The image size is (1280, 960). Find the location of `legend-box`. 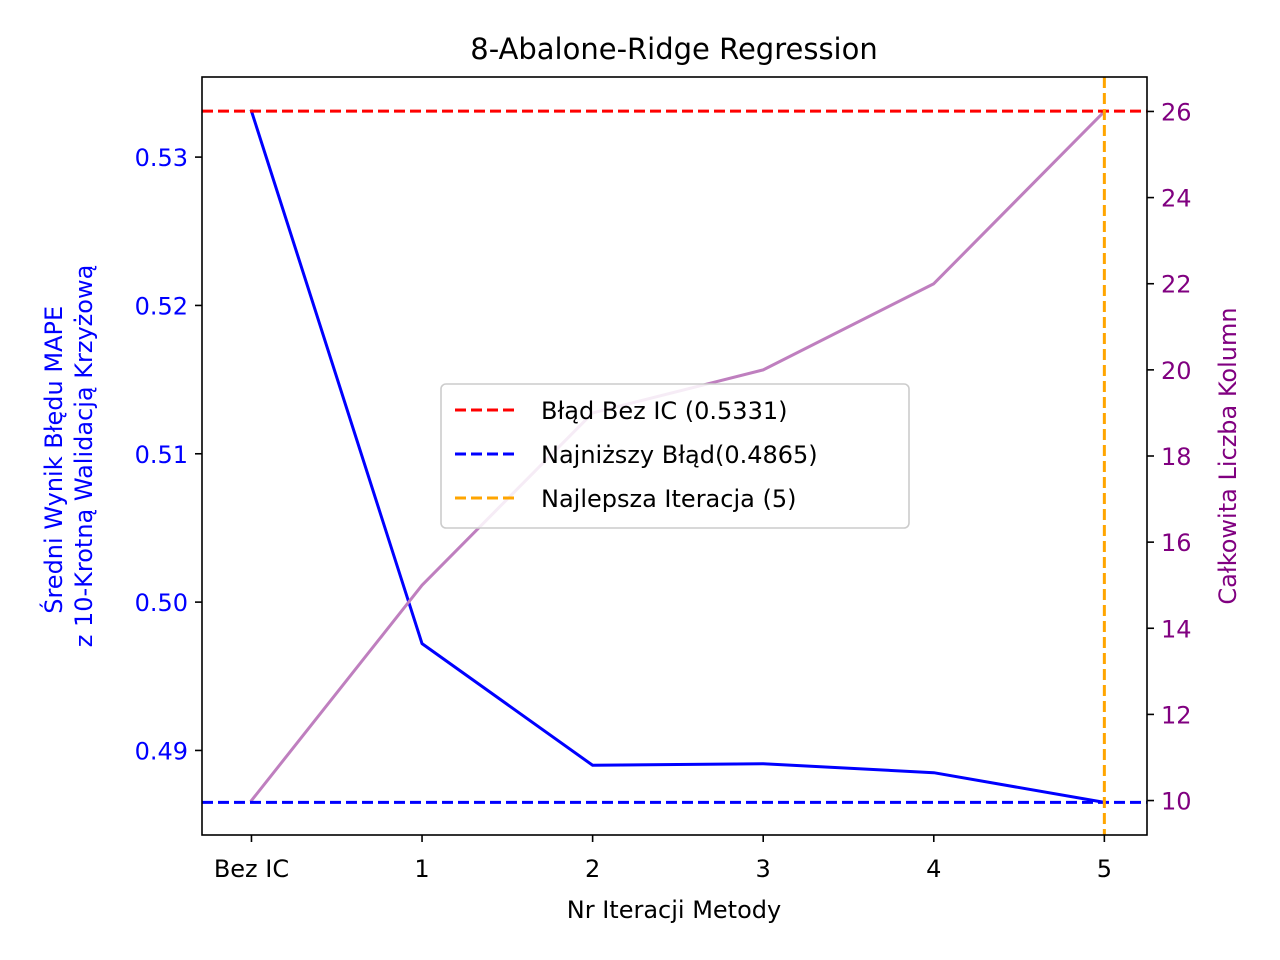

legend-box is located at coordinates (675, 456).